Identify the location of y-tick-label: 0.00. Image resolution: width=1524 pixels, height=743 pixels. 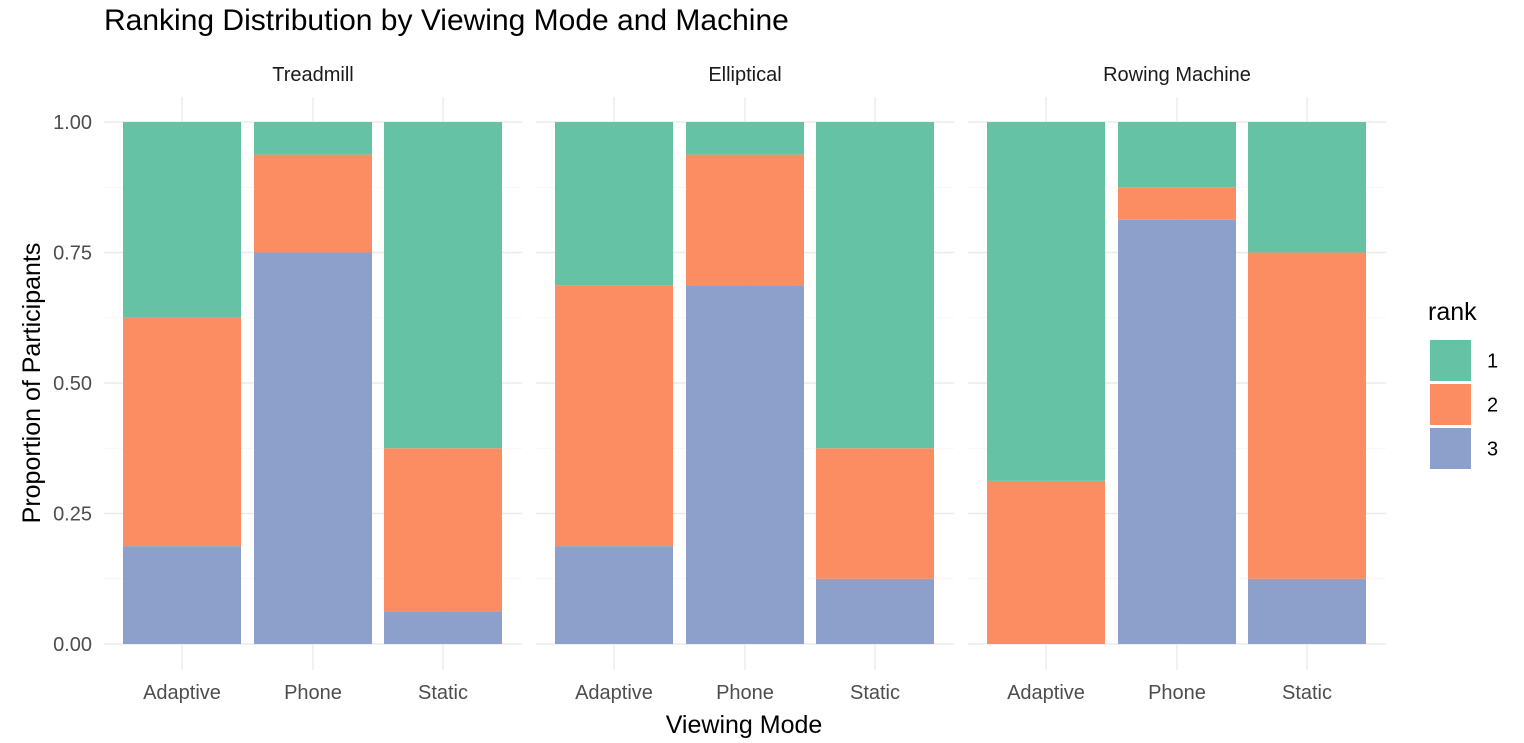
(72, 645).